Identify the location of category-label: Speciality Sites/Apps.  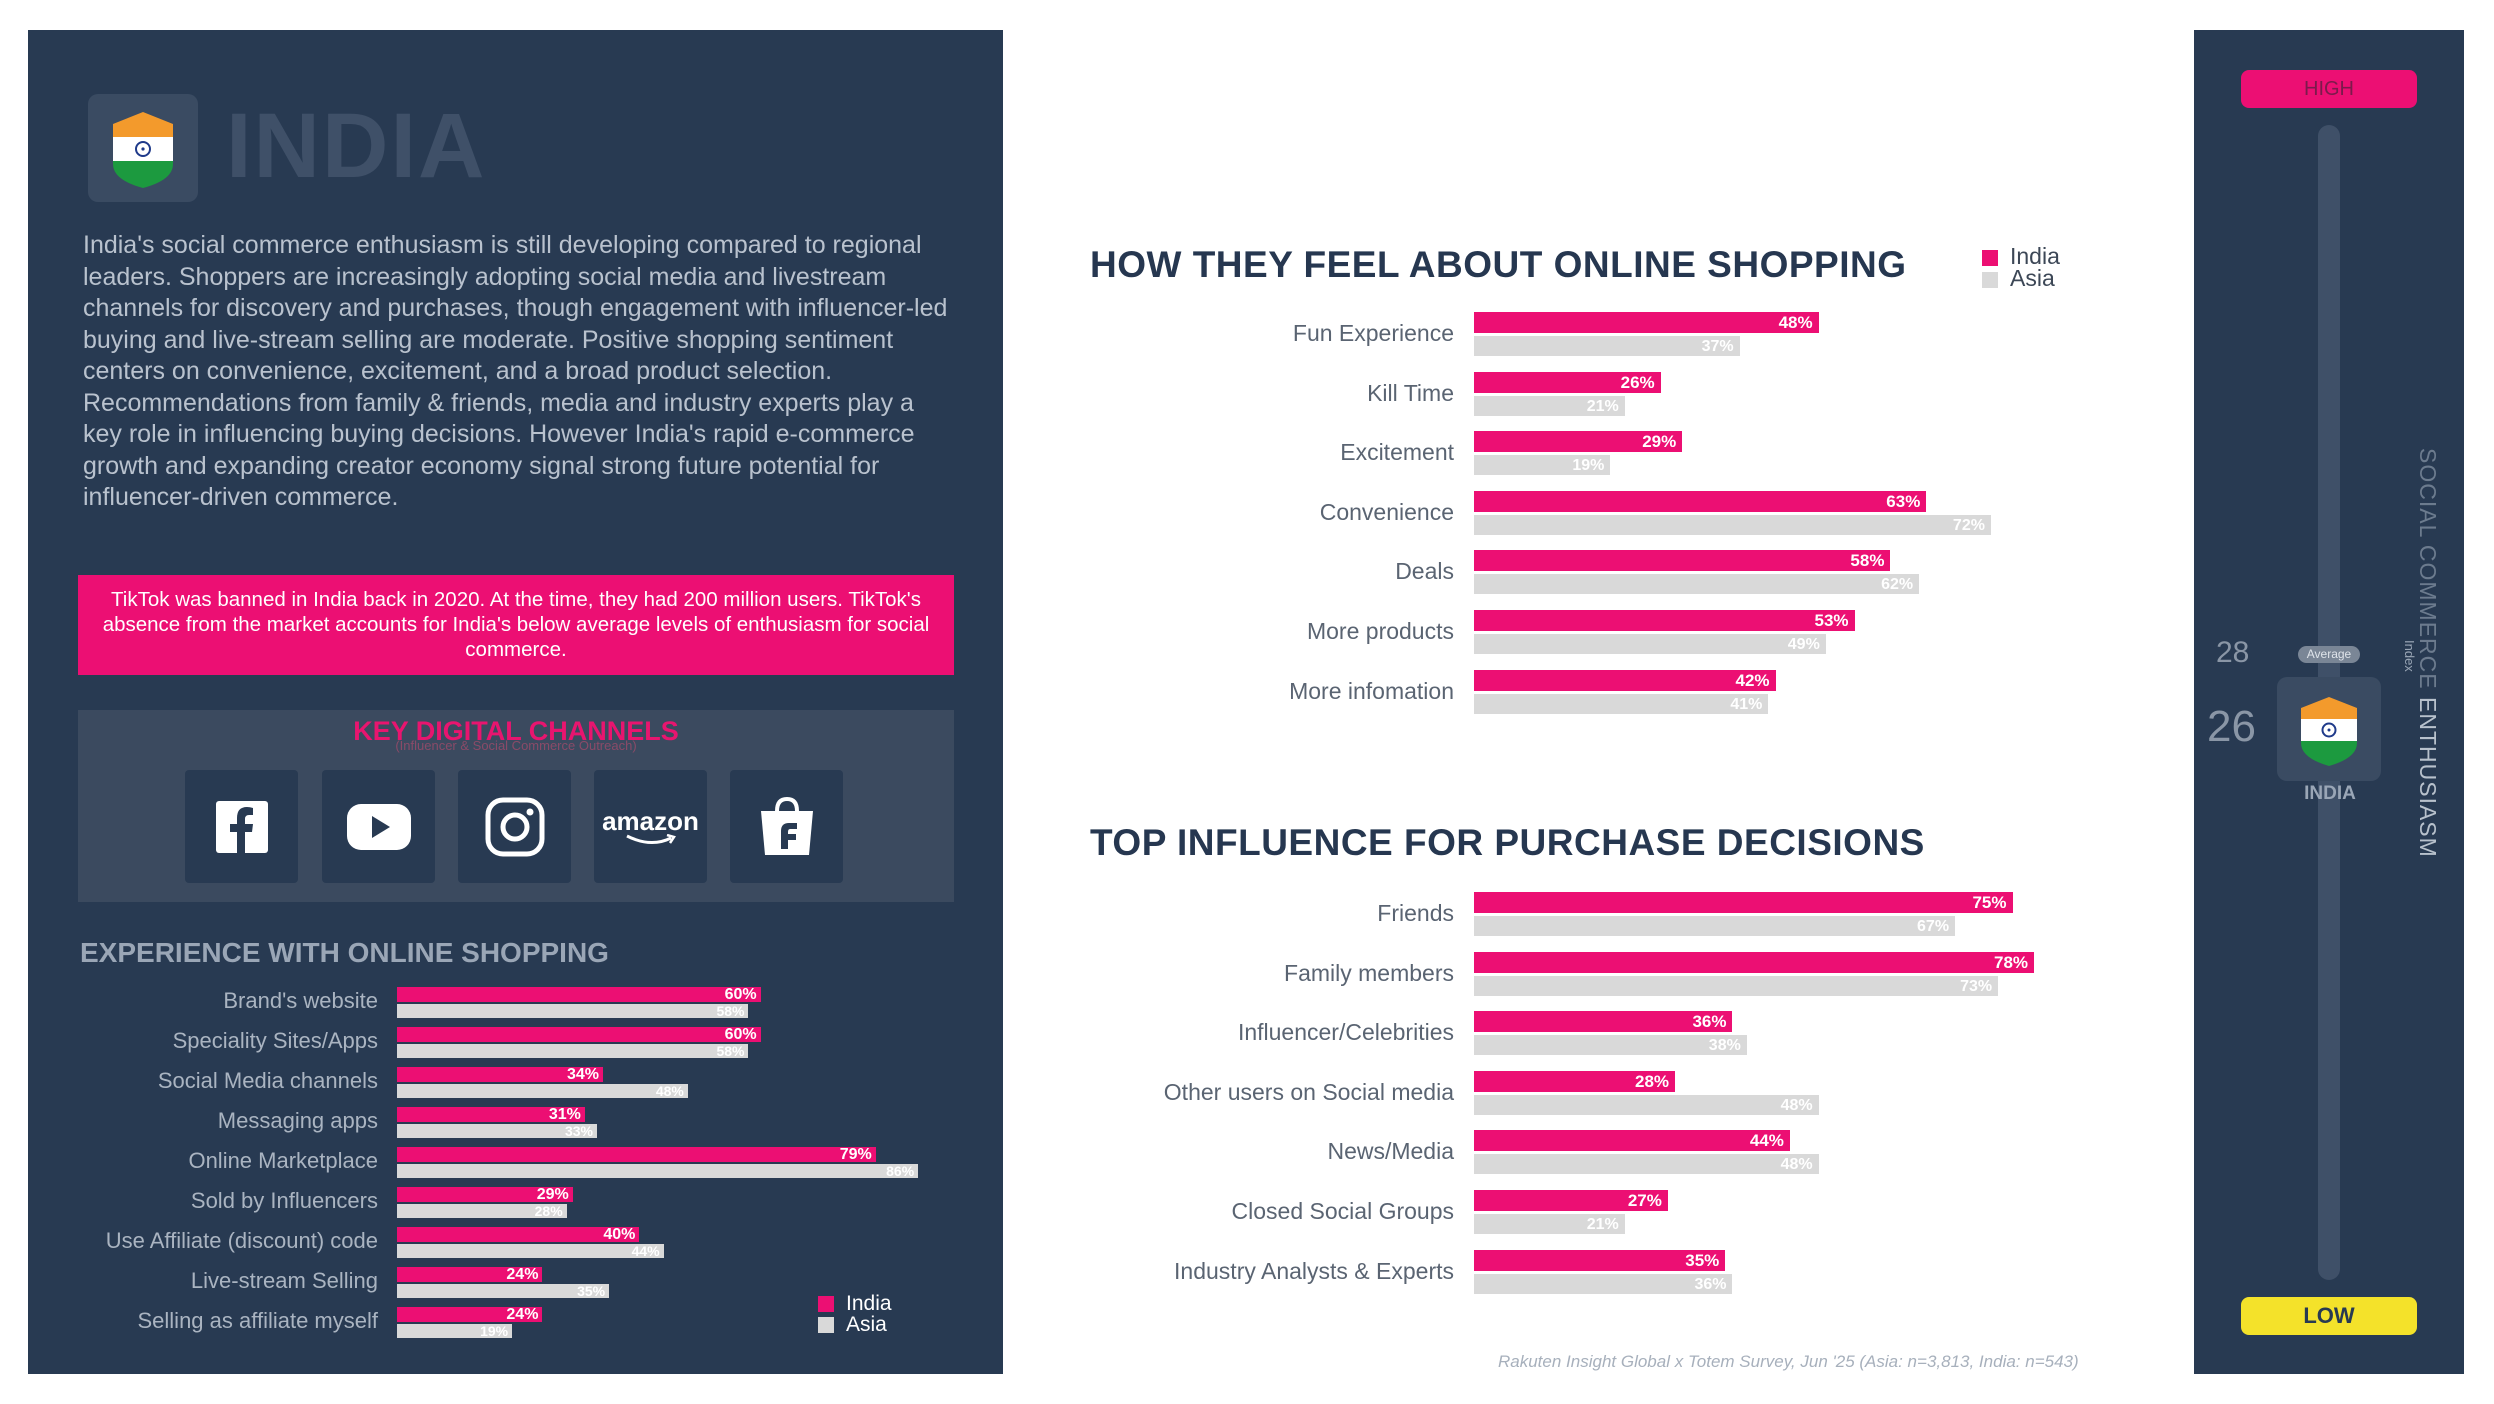
(275, 1040).